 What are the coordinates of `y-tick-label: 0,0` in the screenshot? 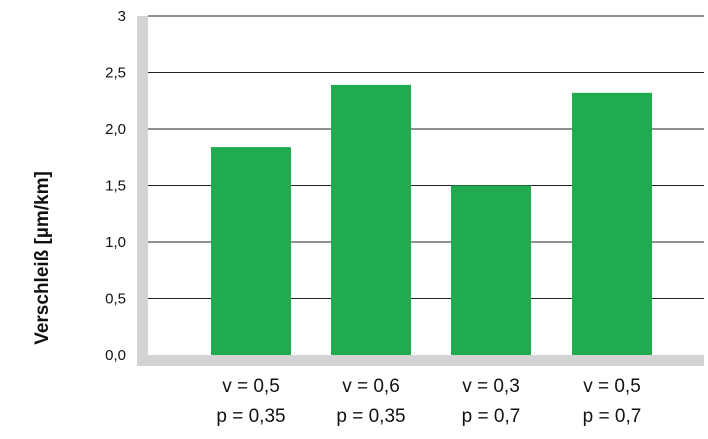 It's located at (115, 355).